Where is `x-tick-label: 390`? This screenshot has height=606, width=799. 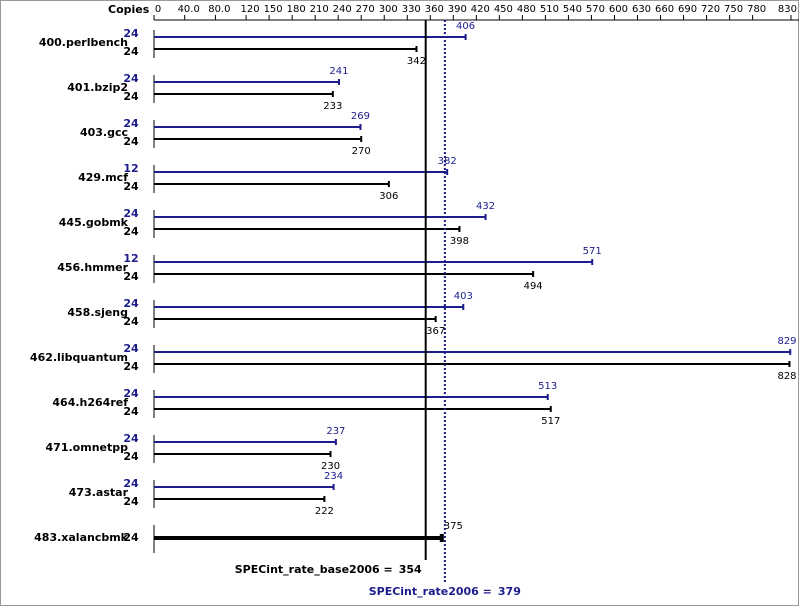 x-tick-label: 390 is located at coordinates (457, 9).